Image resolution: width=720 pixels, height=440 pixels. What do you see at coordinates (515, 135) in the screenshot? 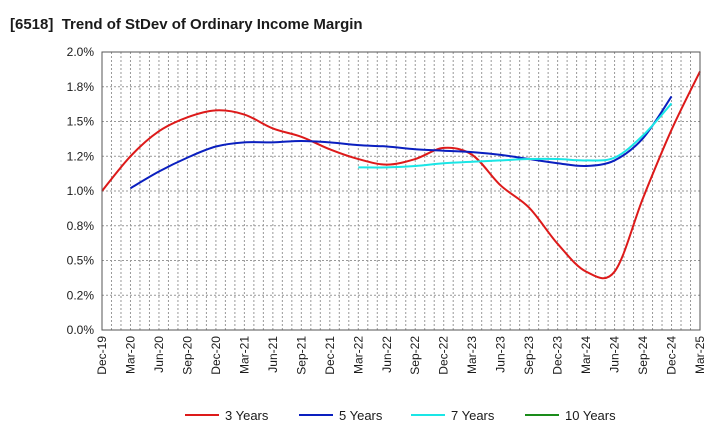
I see `series-line-7-years` at bounding box center [515, 135].